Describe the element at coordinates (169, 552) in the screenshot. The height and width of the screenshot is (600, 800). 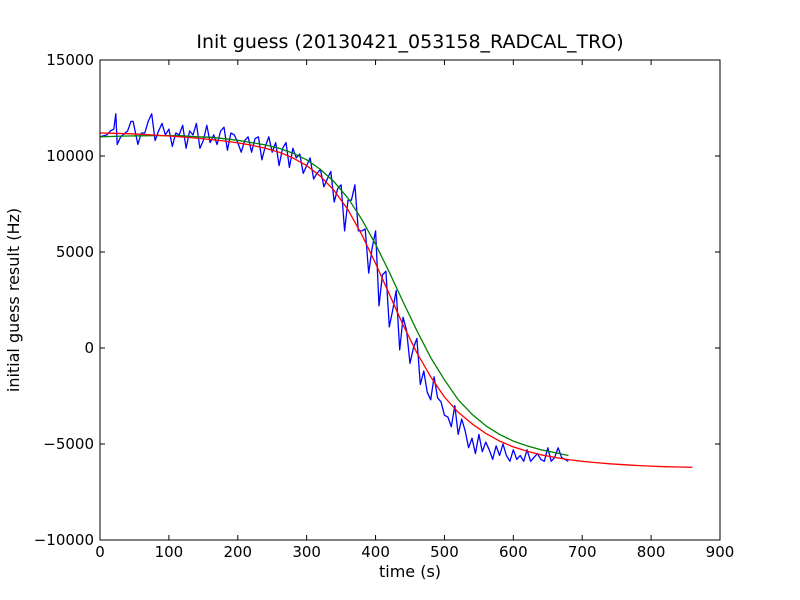
I see `x-tick-label: 100` at that location.